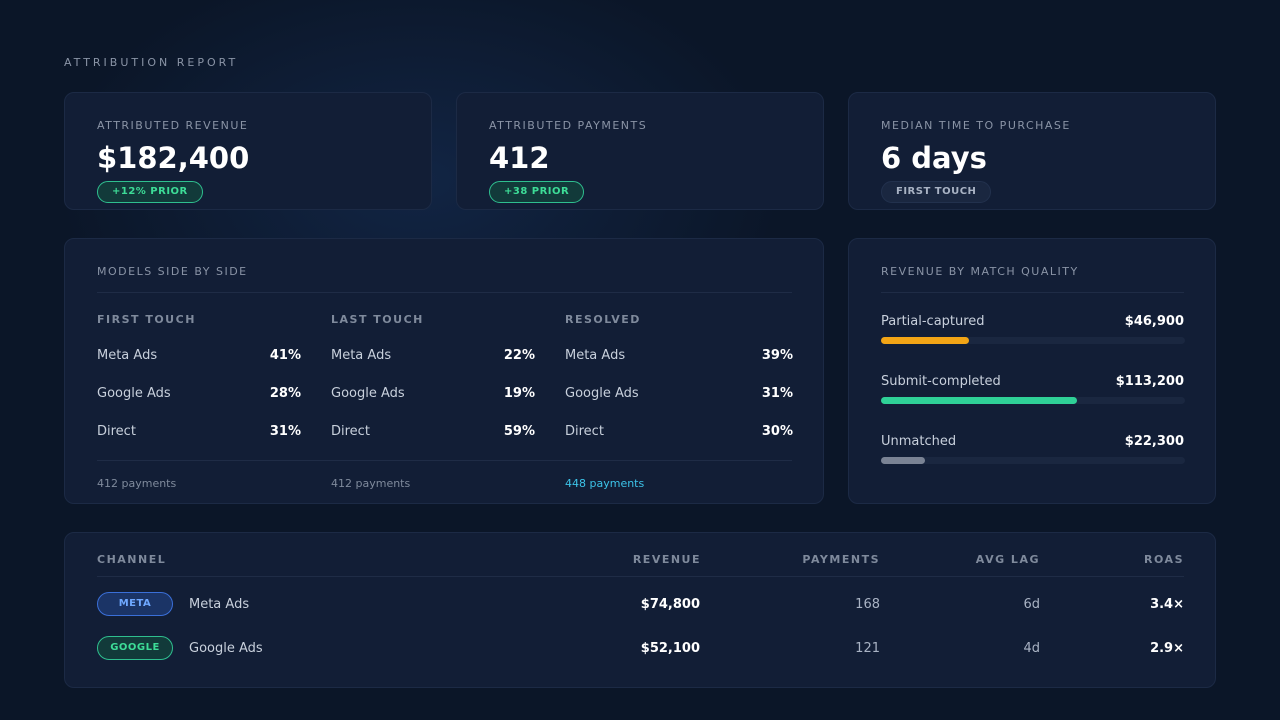 This screenshot has height=720, width=1280. What do you see at coordinates (1149, 381) in the screenshot?
I see `quality-value: $113,200` at bounding box center [1149, 381].